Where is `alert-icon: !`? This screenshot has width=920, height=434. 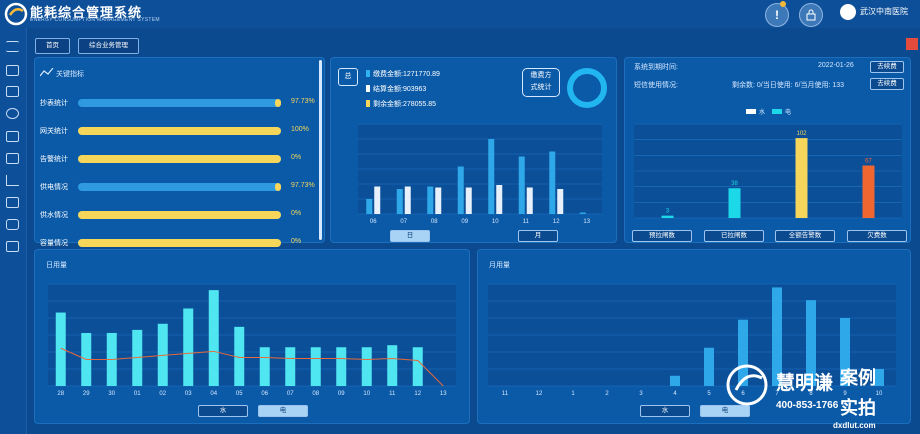
alert-icon: ! is located at coordinates (777, 15).